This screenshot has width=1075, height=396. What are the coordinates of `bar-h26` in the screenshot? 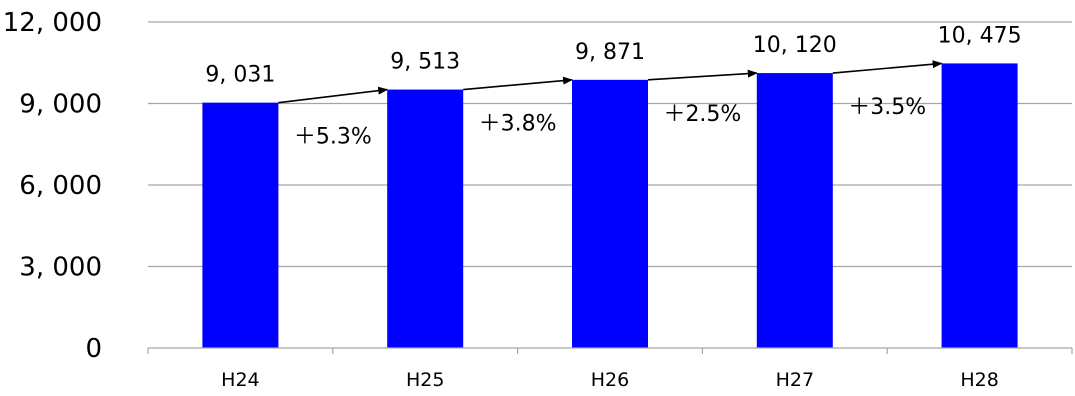 It's located at (610, 213).